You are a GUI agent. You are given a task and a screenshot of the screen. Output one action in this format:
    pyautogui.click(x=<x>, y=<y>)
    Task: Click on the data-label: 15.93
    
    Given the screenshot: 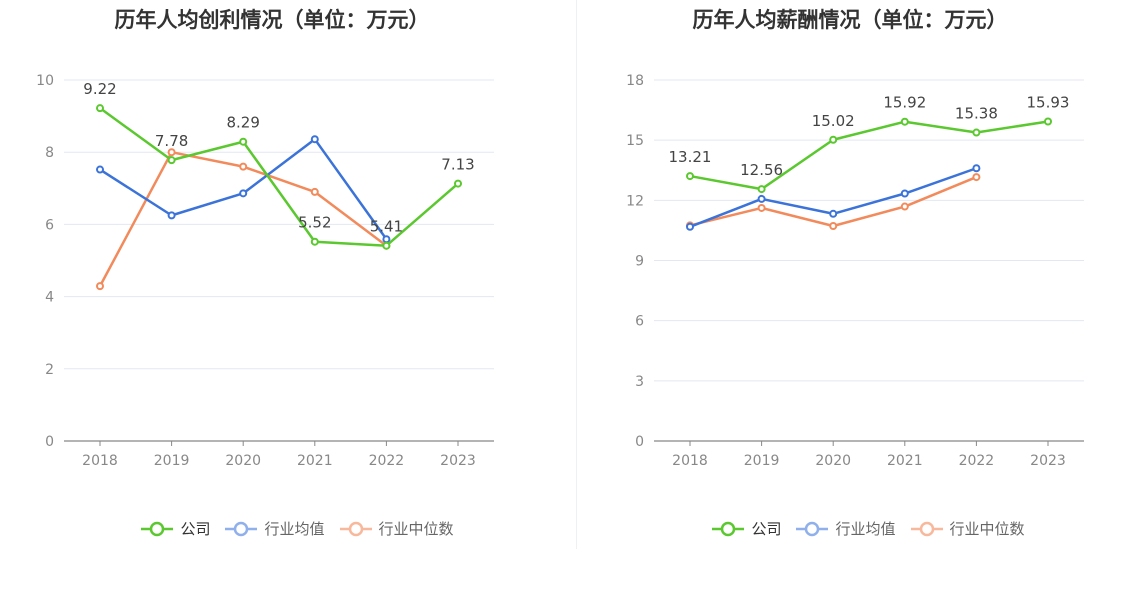 What is the action you would take?
    pyautogui.click(x=1048, y=103)
    